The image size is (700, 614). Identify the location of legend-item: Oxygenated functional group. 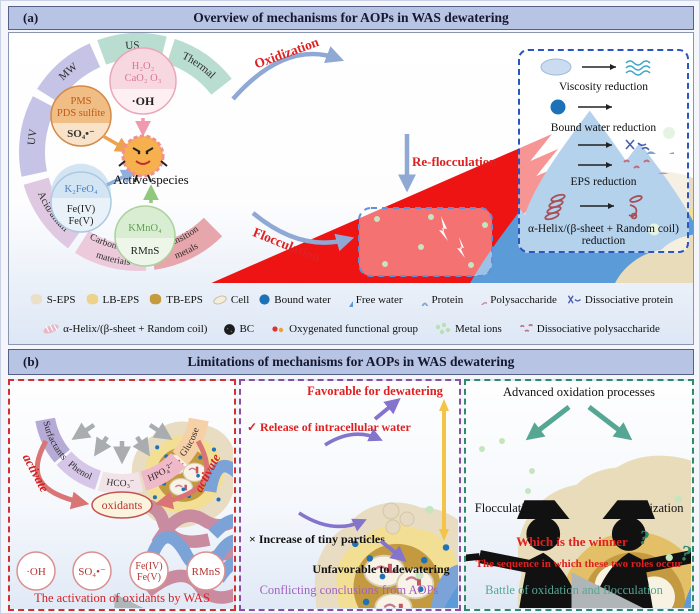
(344, 329).